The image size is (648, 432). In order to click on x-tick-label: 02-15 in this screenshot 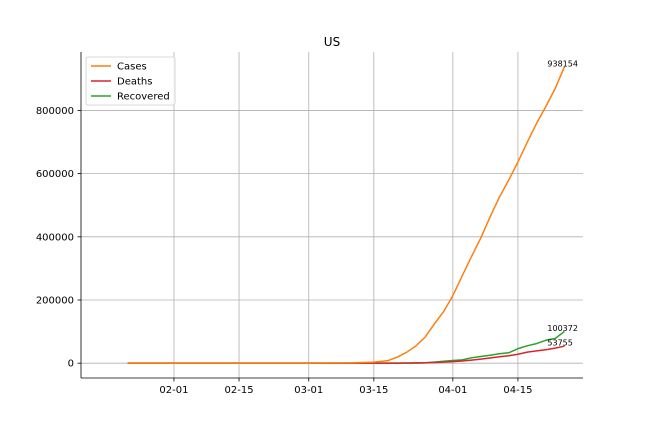, I will do `click(239, 390)`.